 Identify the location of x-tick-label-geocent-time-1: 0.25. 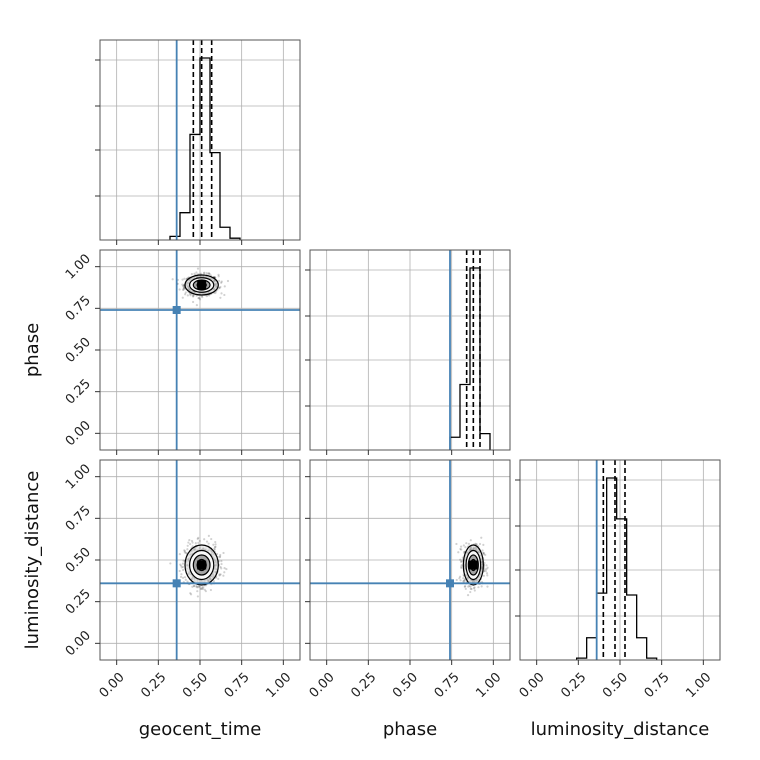
(153, 685).